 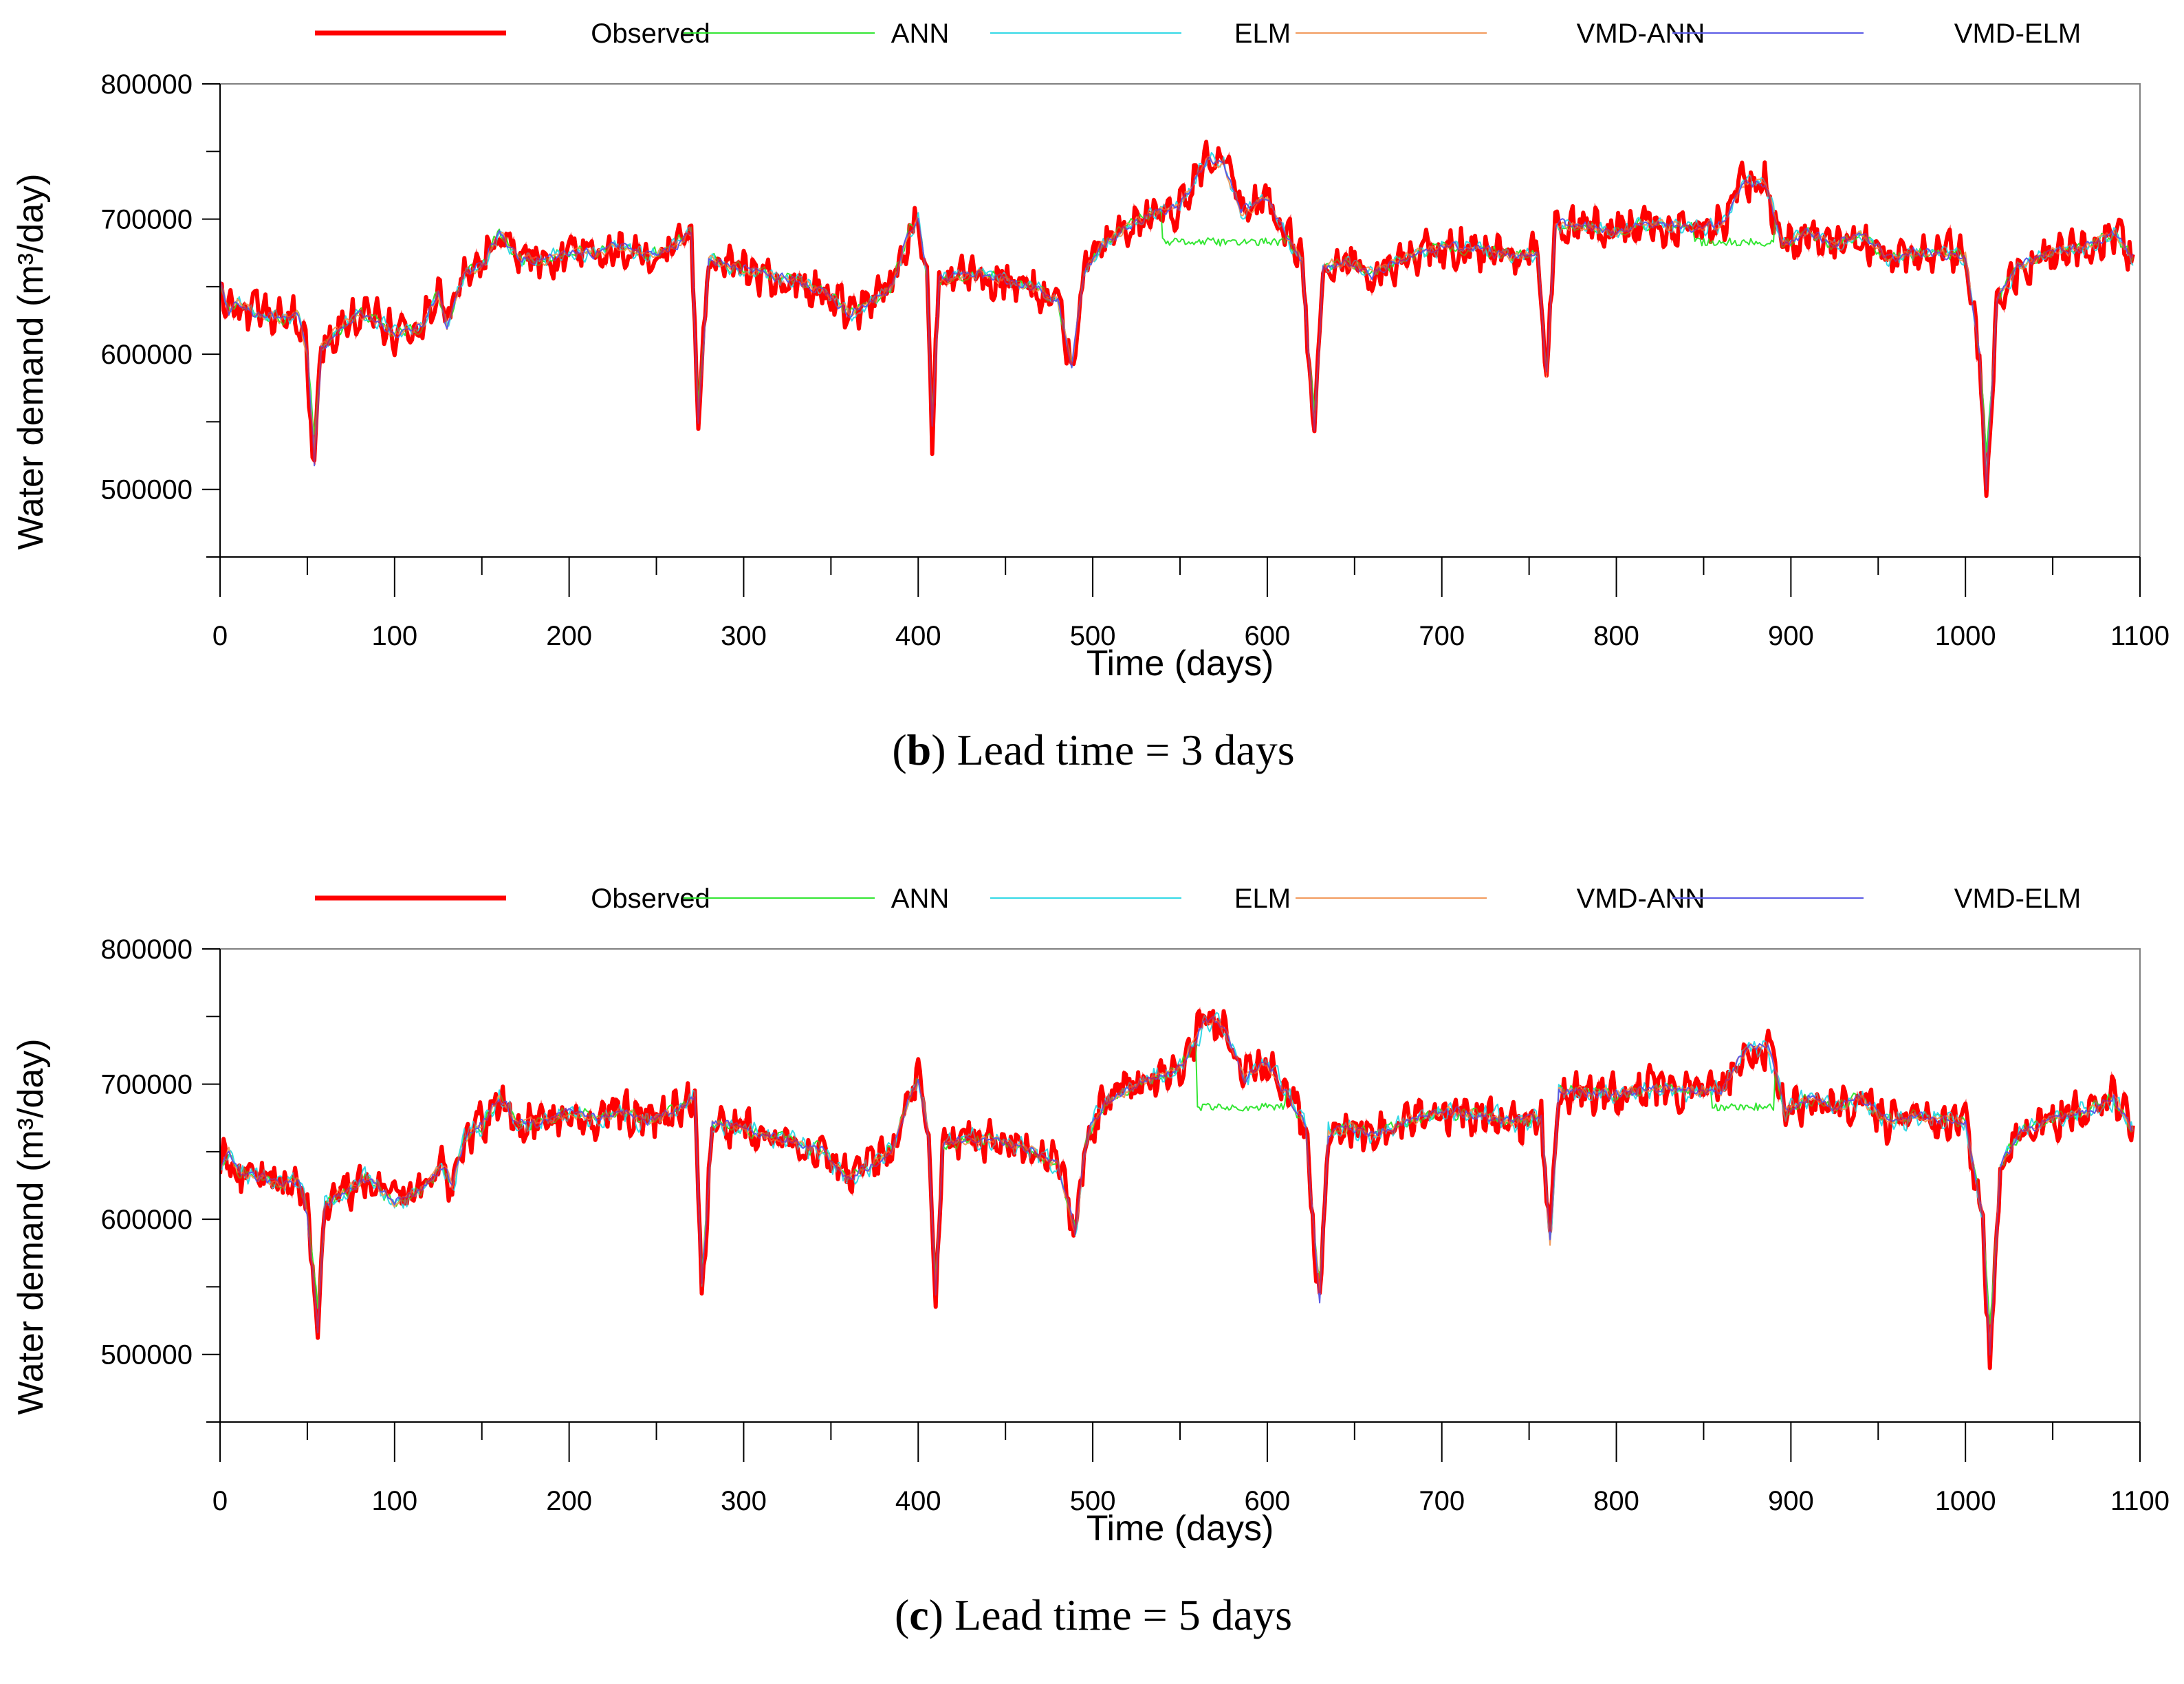 I want to click on caption-c-letter: c, so click(x=918, y=1614).